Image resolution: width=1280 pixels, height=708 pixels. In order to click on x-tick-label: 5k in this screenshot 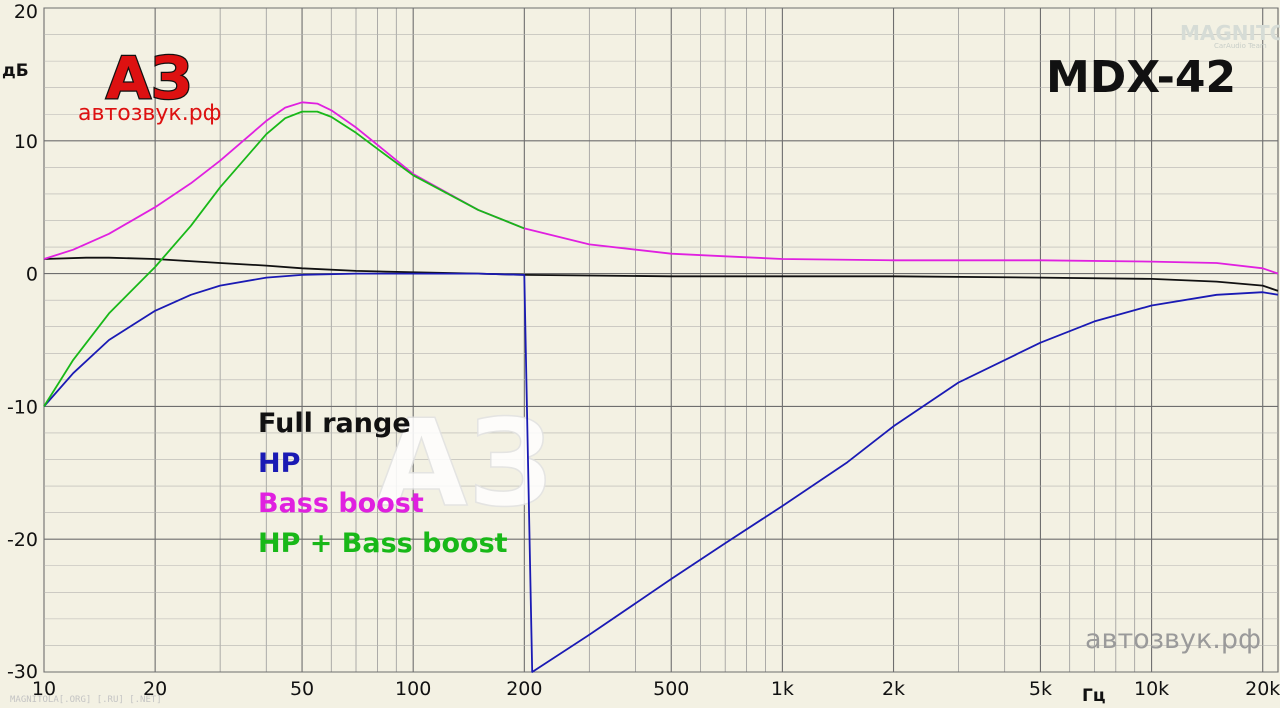, I will do `click(1040, 689)`.